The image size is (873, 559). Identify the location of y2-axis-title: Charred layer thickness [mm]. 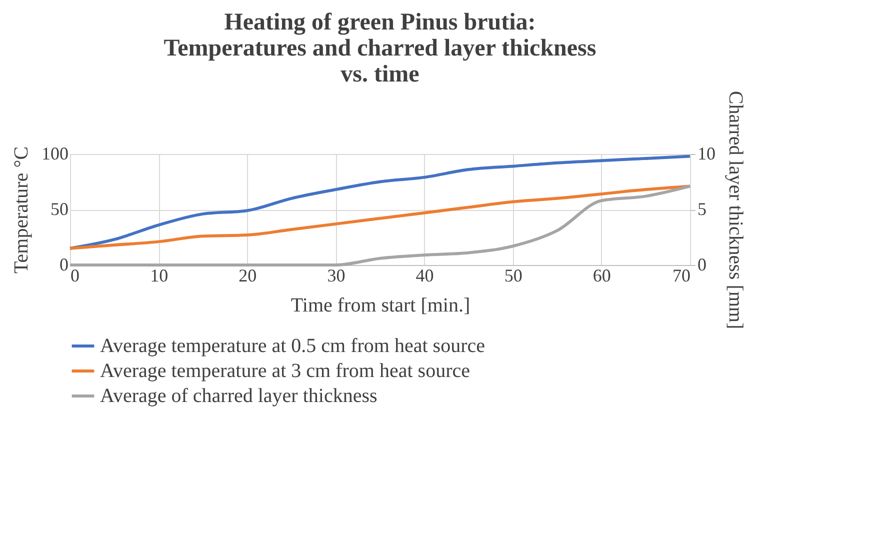
(735, 210).